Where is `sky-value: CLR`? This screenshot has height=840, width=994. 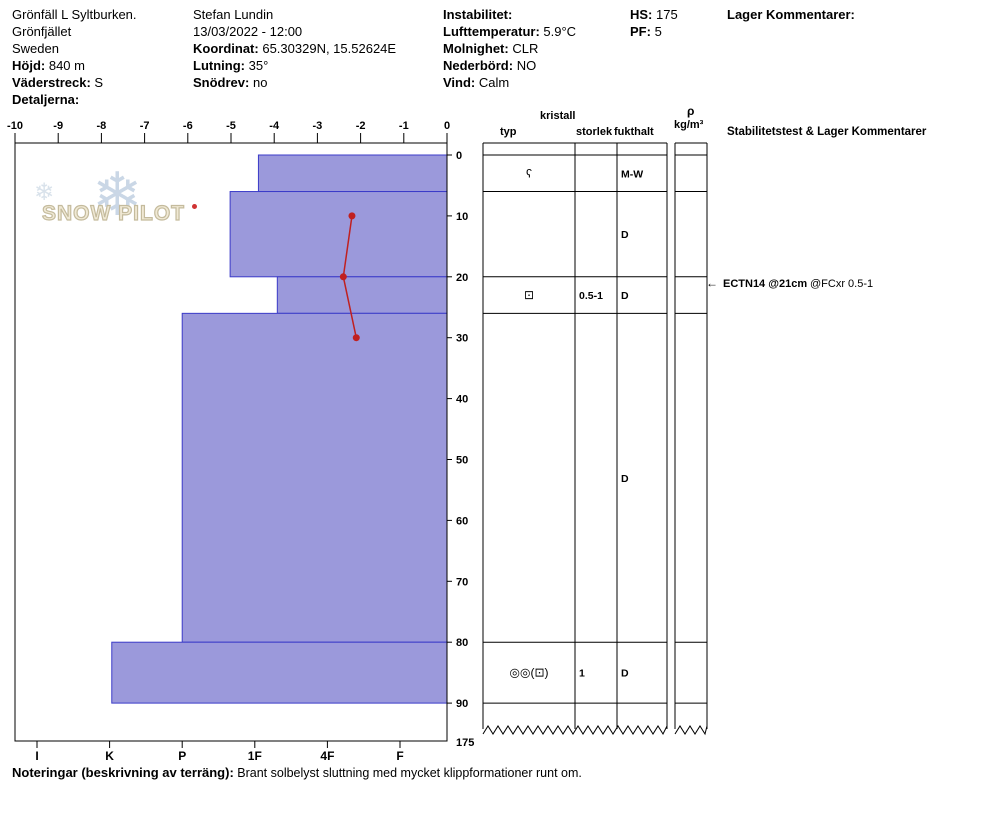 sky-value: CLR is located at coordinates (525, 48).